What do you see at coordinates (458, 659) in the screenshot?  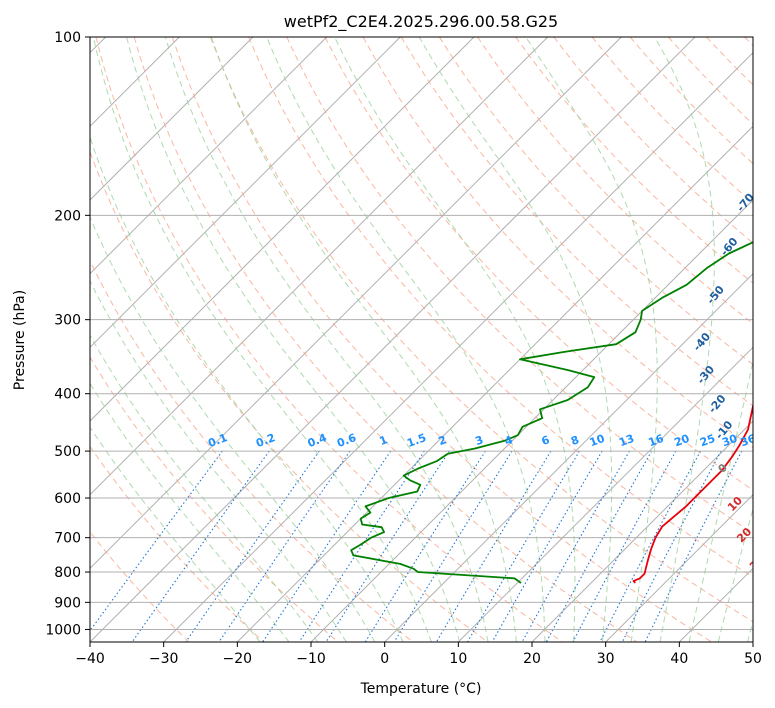 I see `x-tick-label: 10` at bounding box center [458, 659].